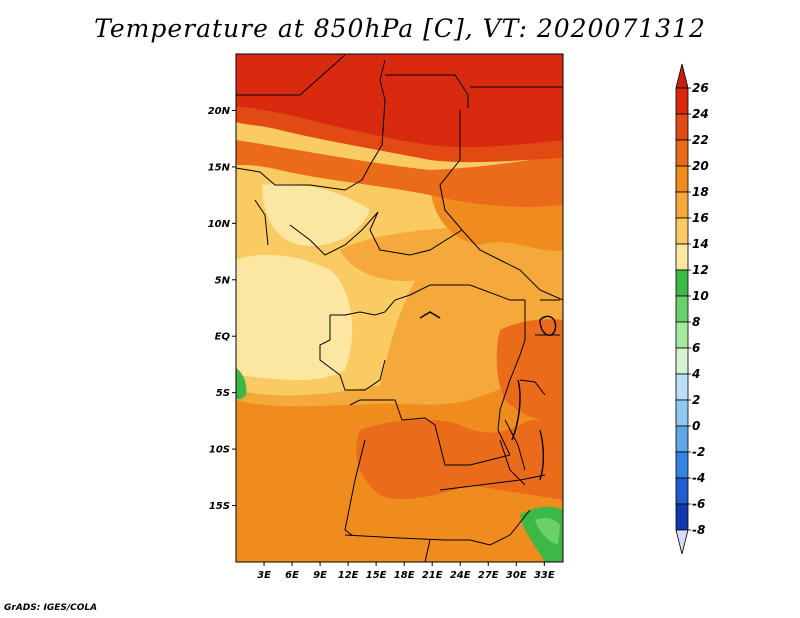  I want to click on field-22-24-sahel, so click(399, 173).